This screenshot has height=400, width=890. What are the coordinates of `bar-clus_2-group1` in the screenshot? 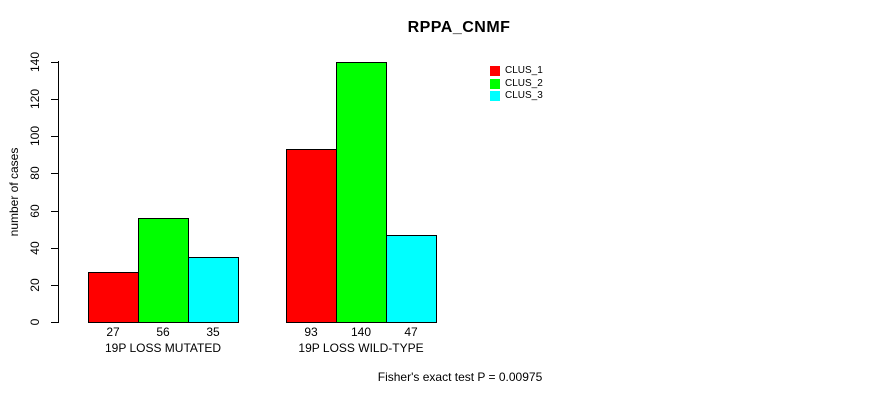 It's located at (163, 270).